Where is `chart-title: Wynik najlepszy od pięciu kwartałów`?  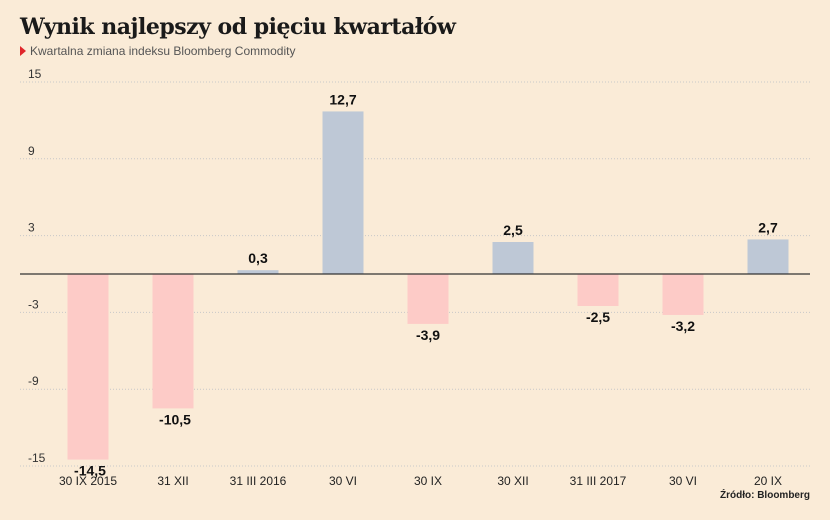 chart-title: Wynik najlepszy od pięciu kwartałów is located at coordinates (238, 27).